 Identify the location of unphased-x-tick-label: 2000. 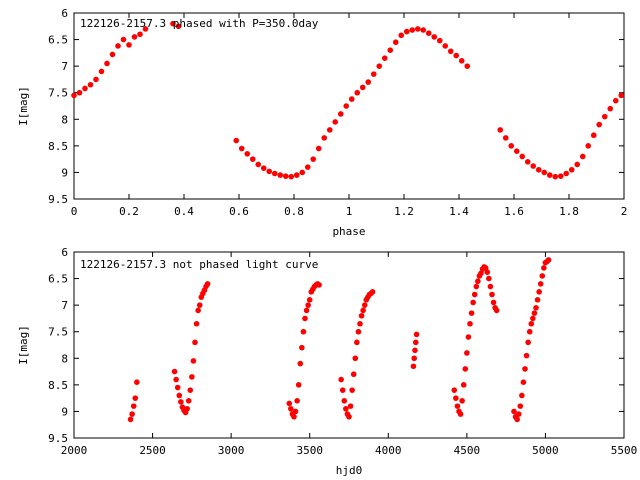
(74, 450).